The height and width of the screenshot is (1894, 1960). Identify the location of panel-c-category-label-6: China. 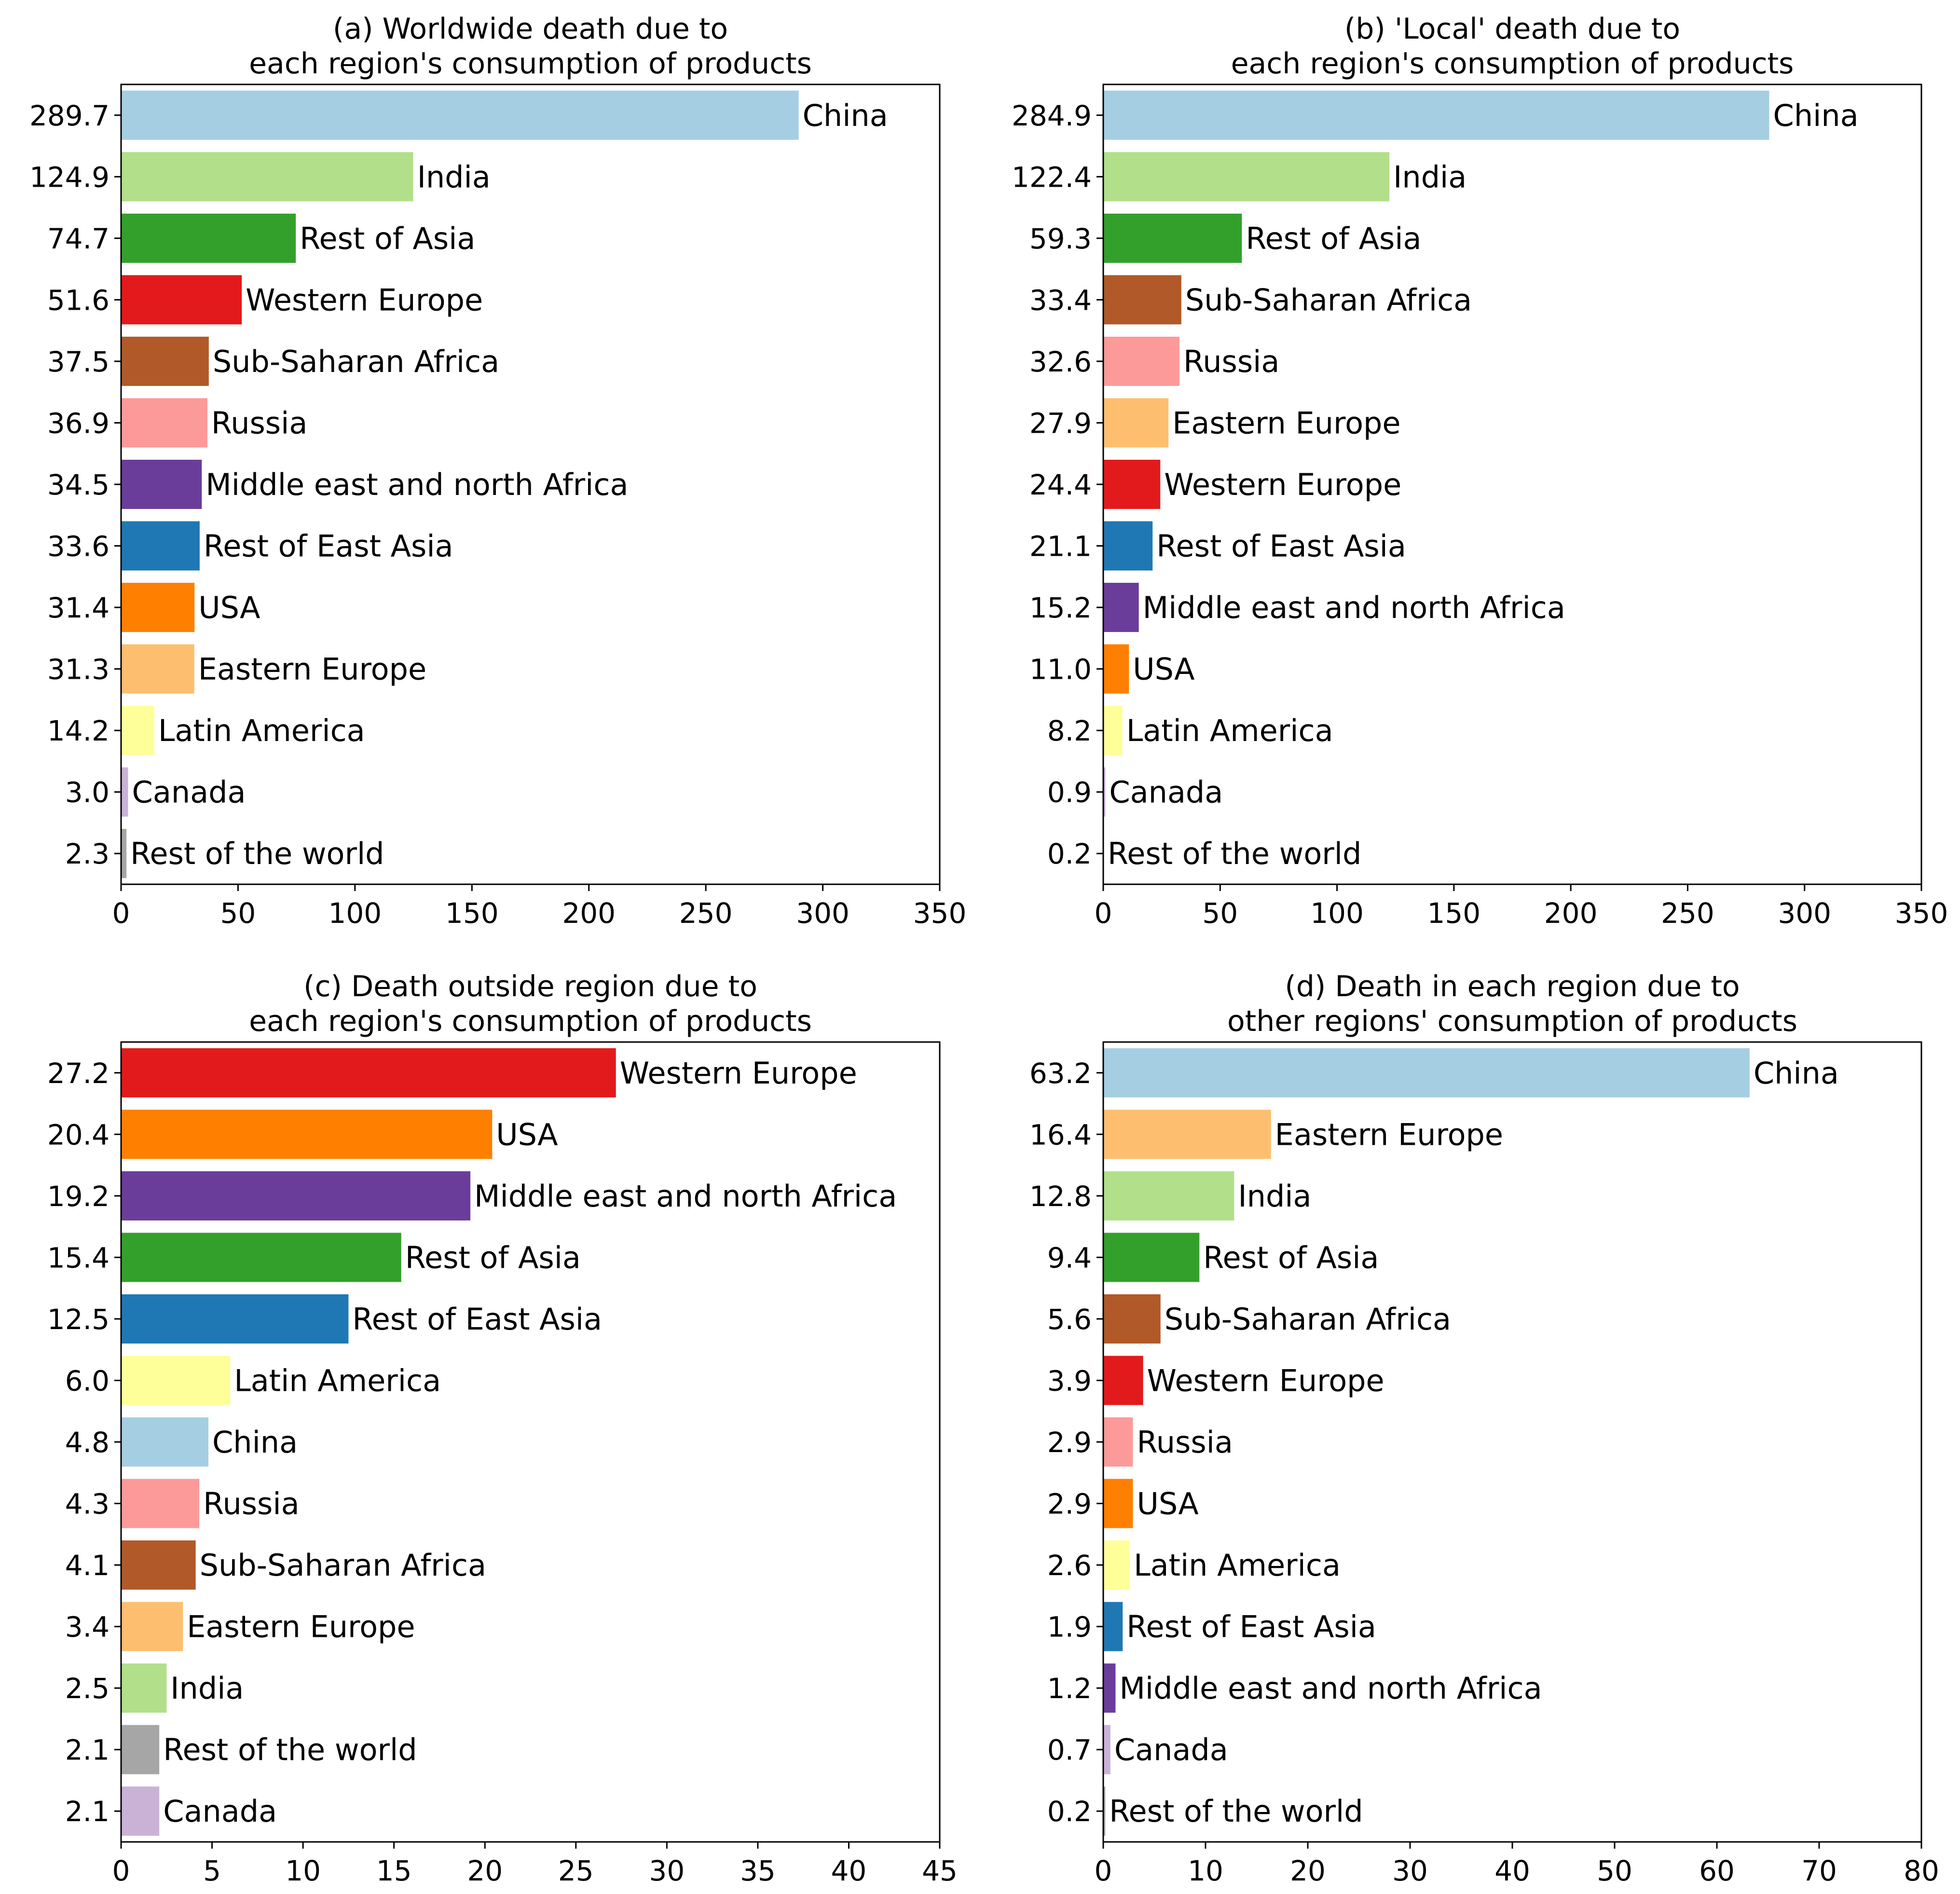
(255, 1442).